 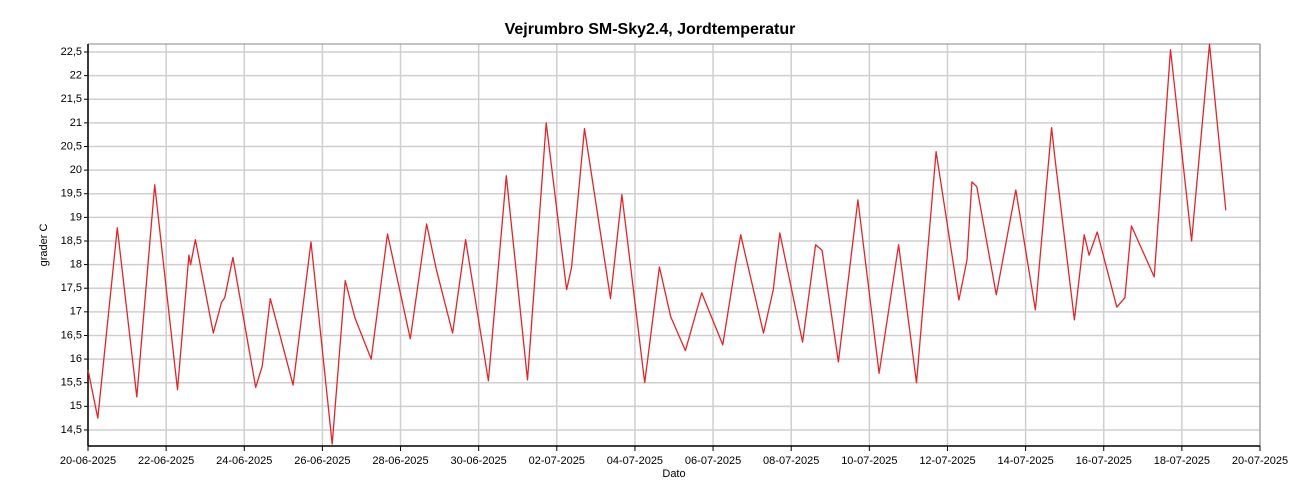 What do you see at coordinates (76, 123) in the screenshot?
I see `y-tick-label: 21` at bounding box center [76, 123].